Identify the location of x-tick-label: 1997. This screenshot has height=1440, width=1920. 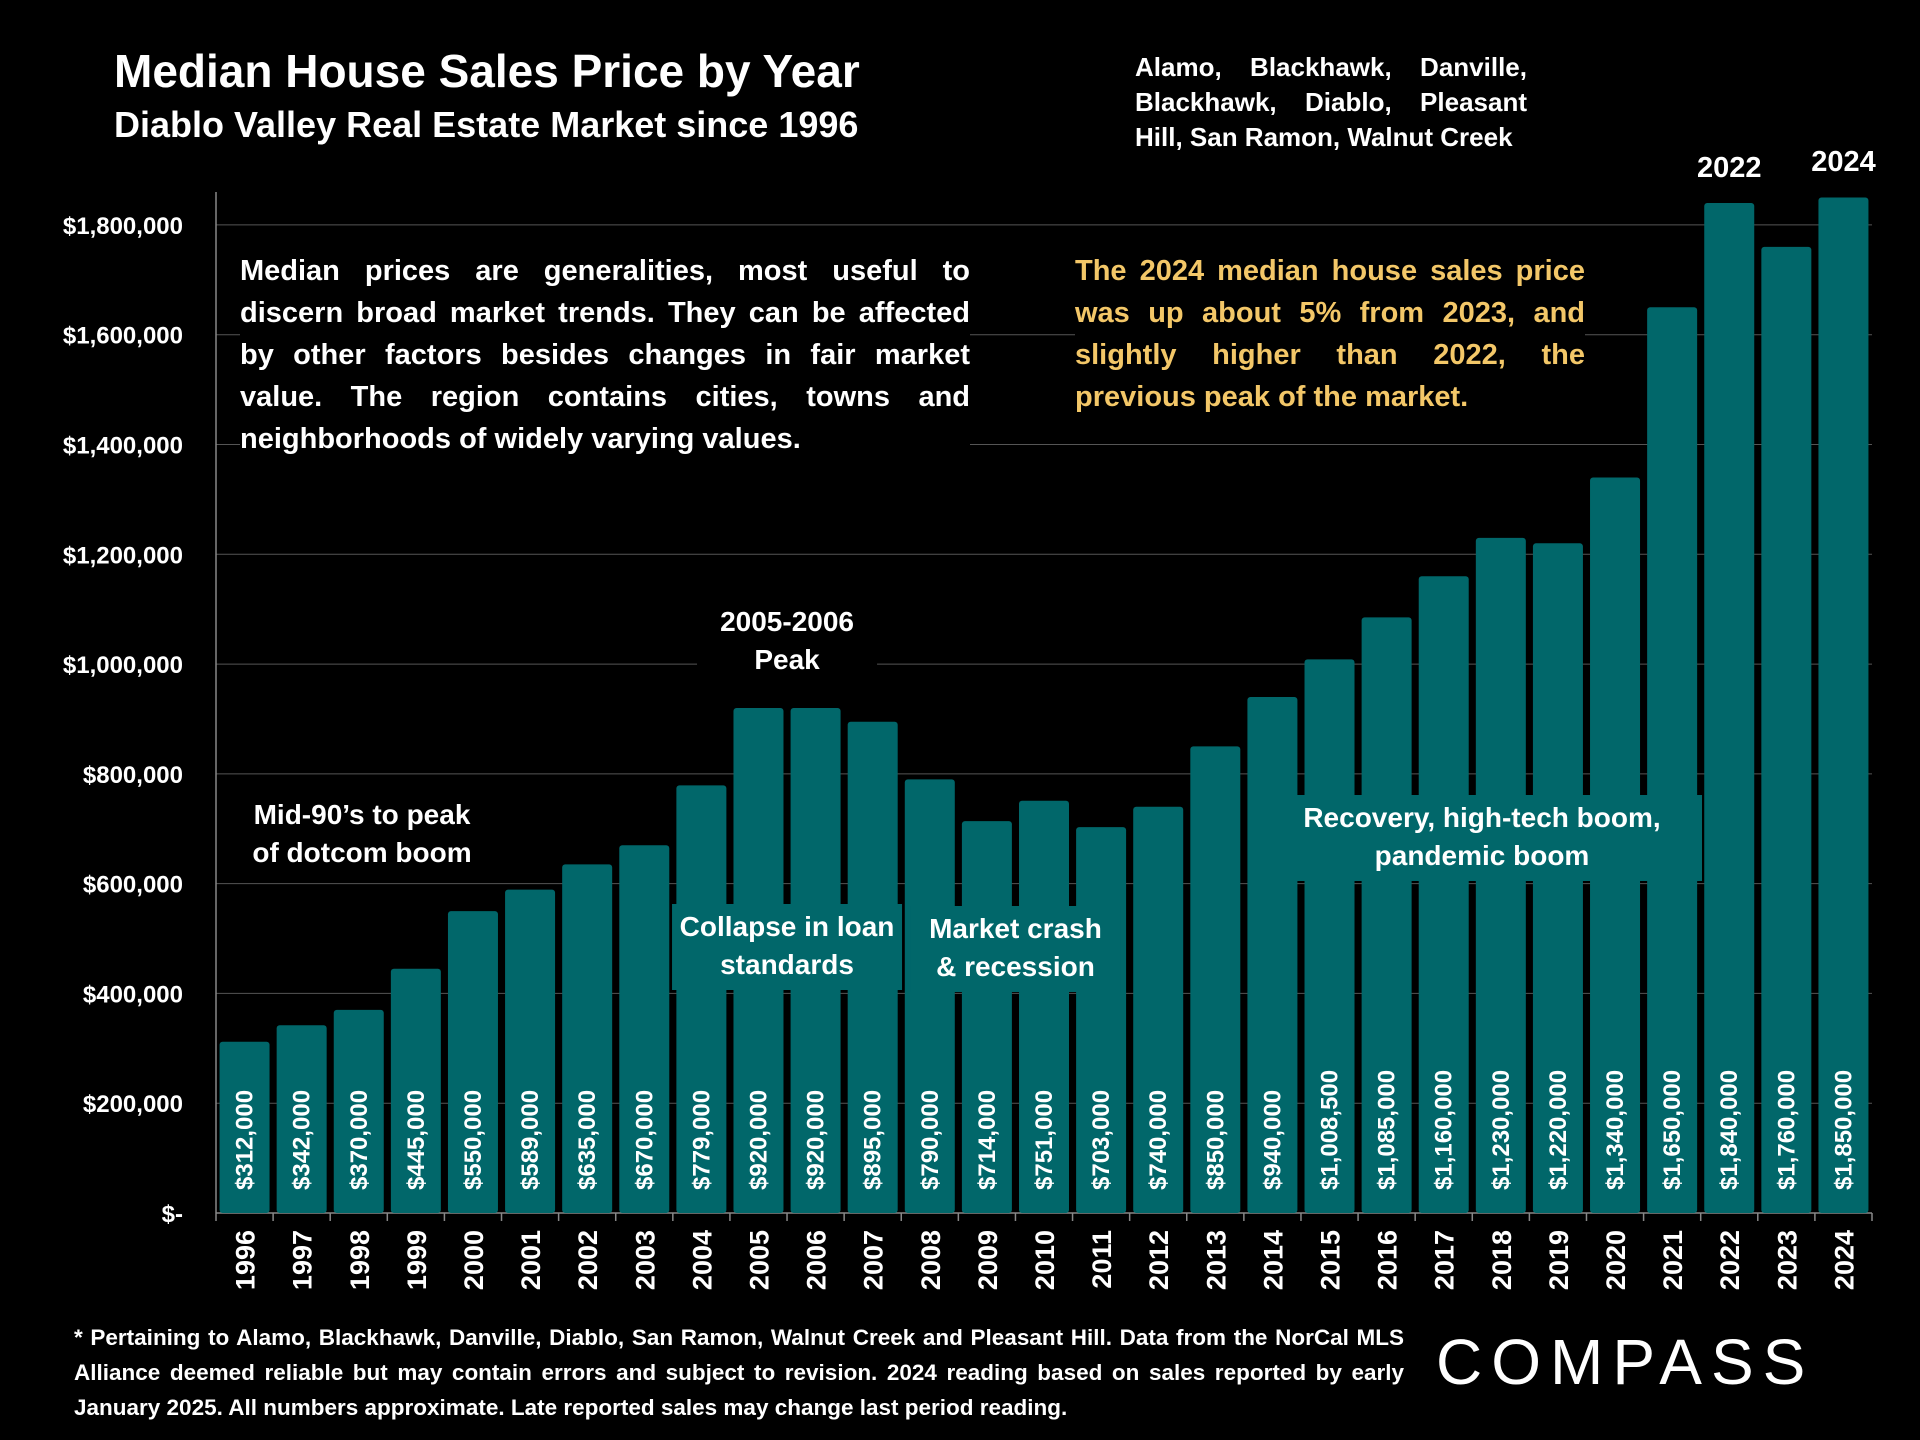
(303, 1260).